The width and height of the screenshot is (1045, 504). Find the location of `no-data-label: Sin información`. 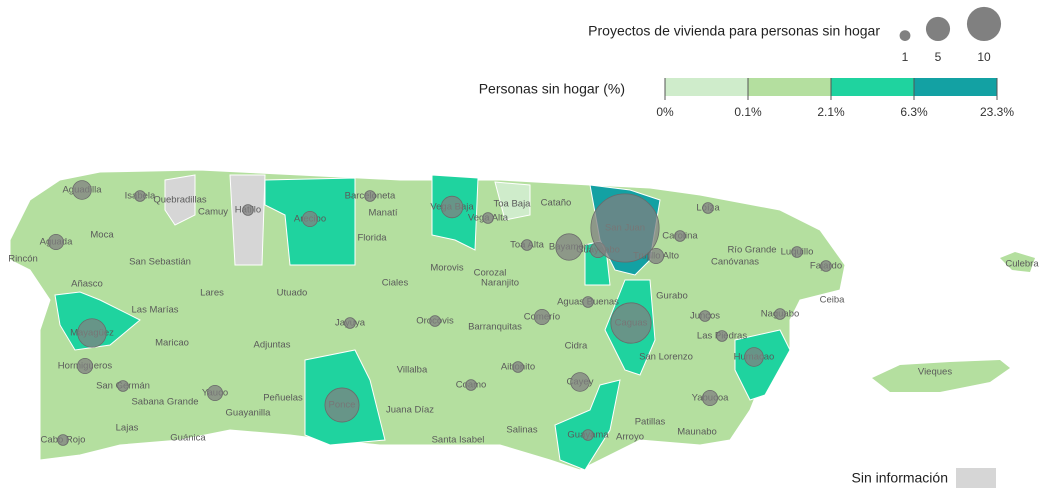

no-data-label: Sin información is located at coordinates (900, 478).